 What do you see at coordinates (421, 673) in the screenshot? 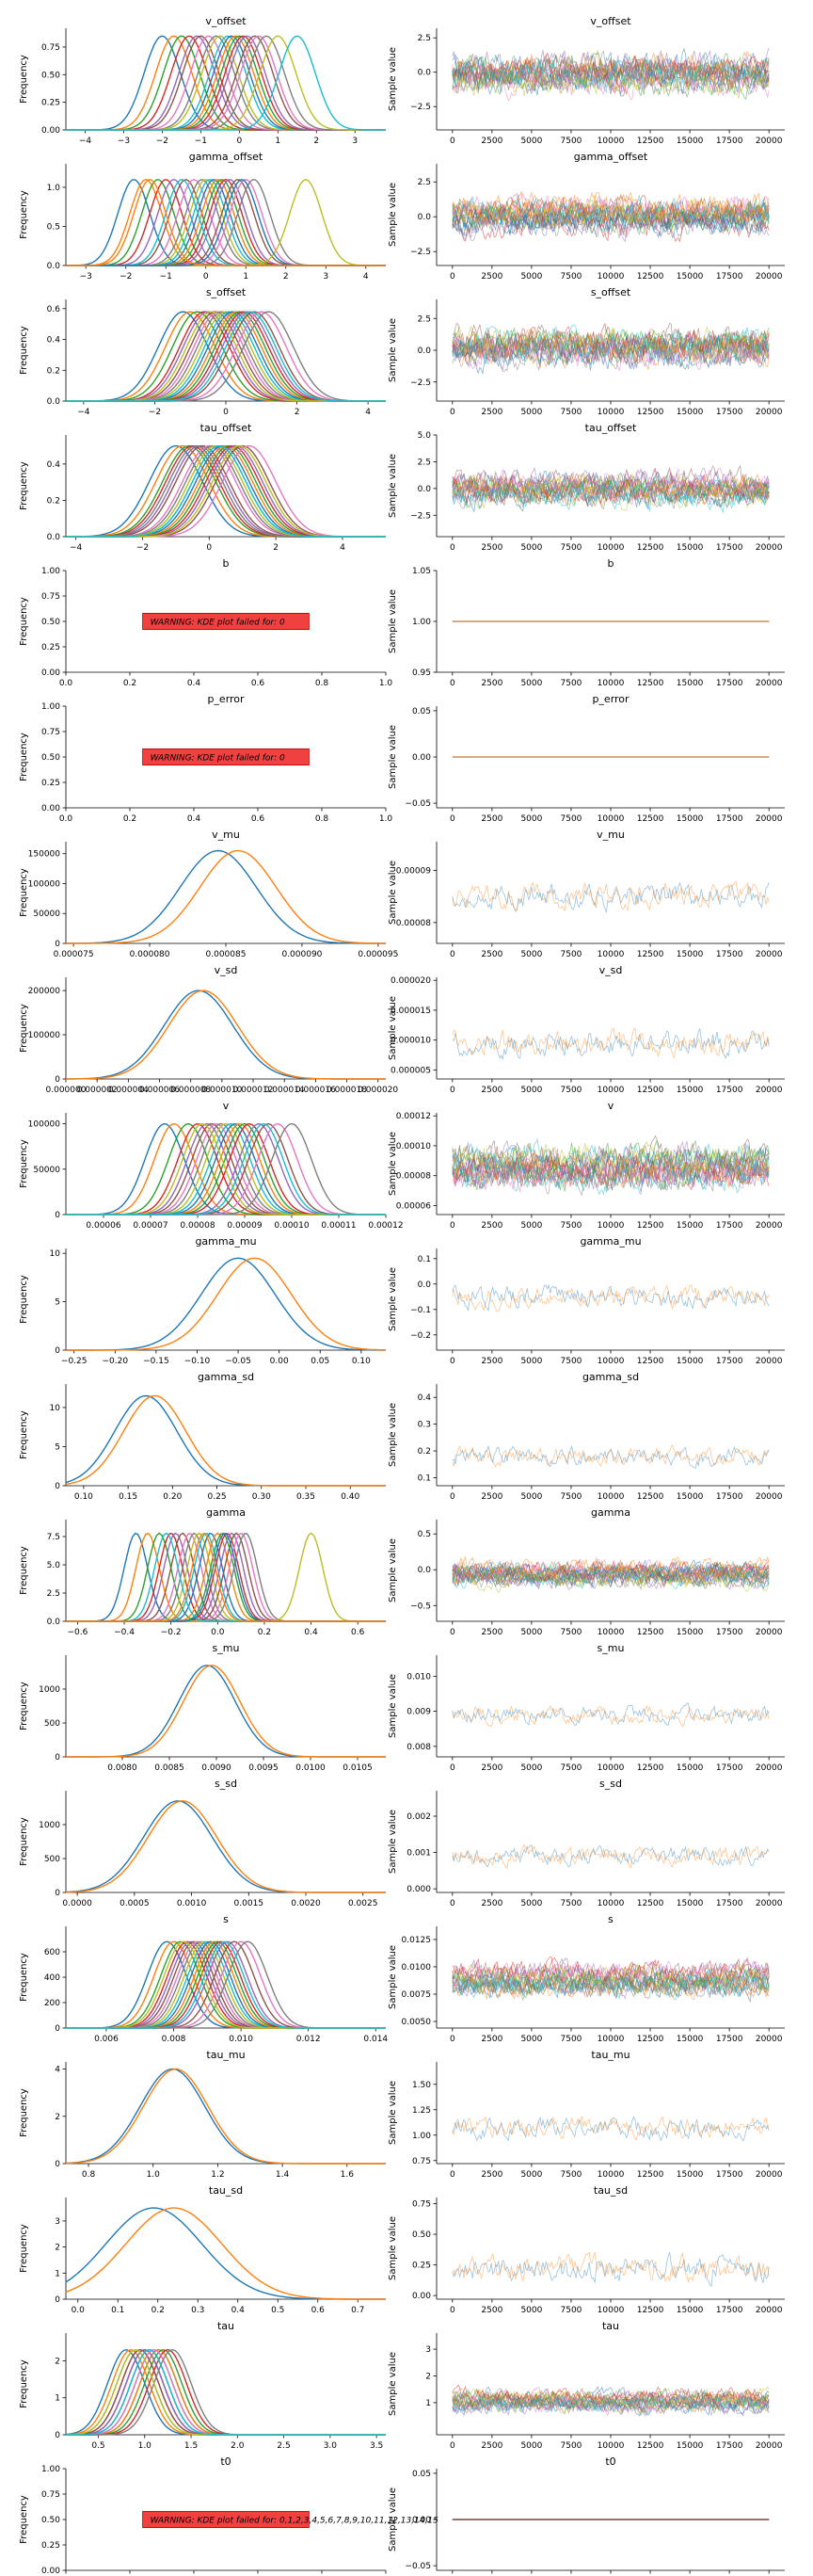
I see `trace-y-tick-label: 0.95` at bounding box center [421, 673].